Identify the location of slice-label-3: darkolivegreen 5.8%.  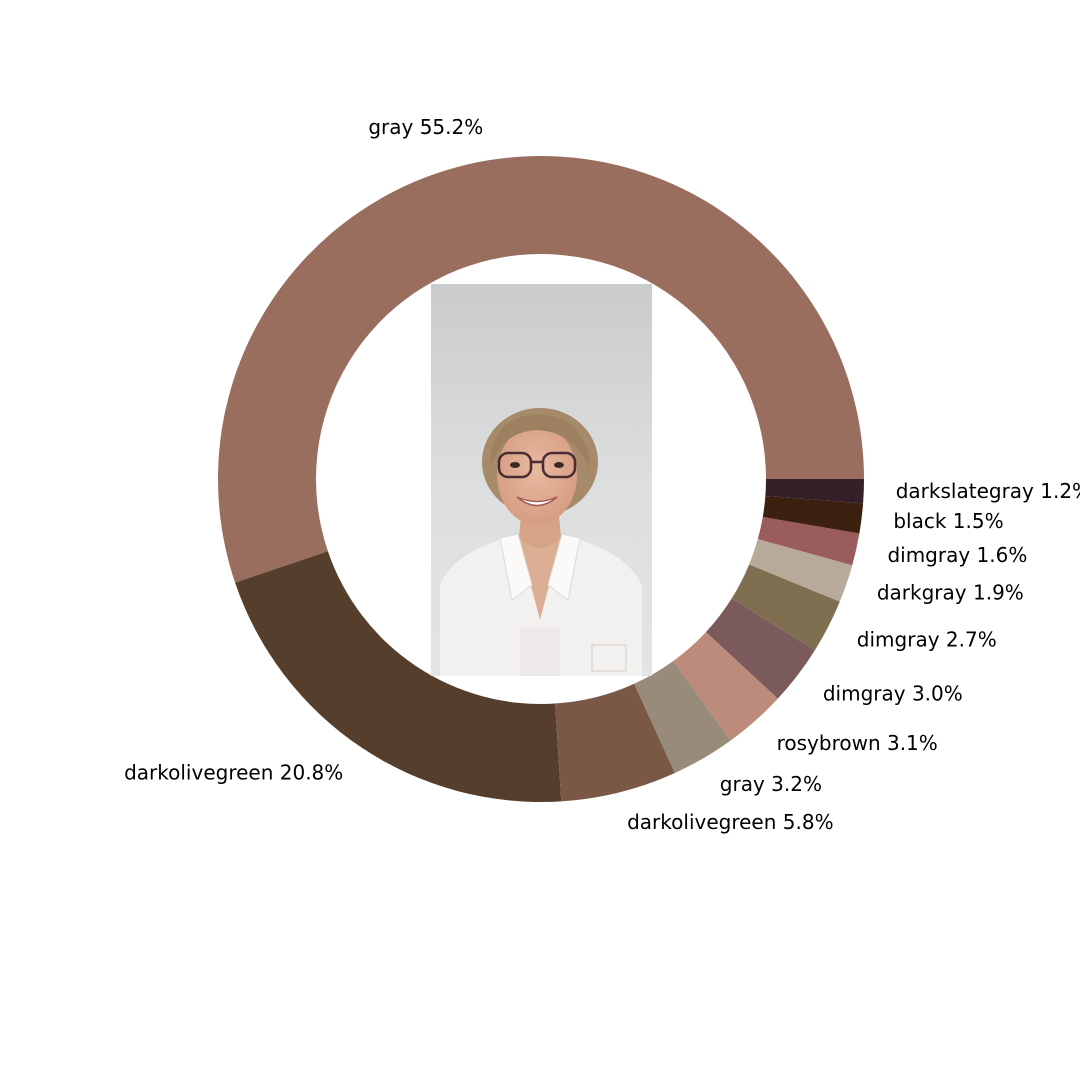
(730, 822).